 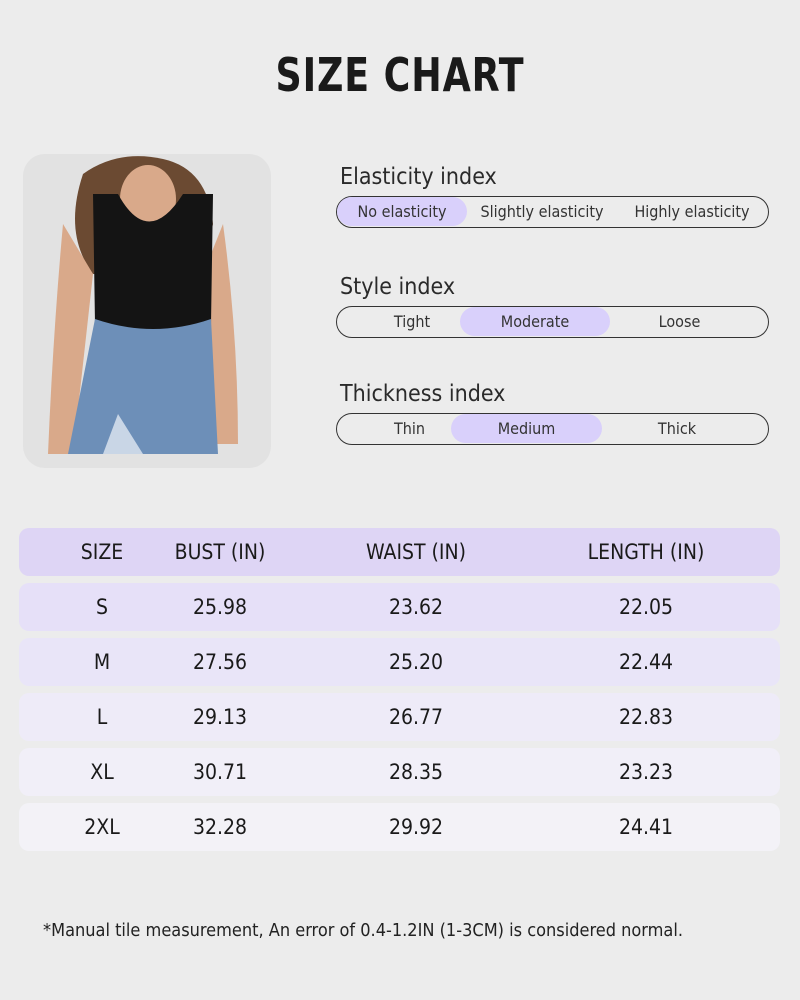 What do you see at coordinates (416, 552) in the screenshot?
I see `header-waist: WAIST (IN)` at bounding box center [416, 552].